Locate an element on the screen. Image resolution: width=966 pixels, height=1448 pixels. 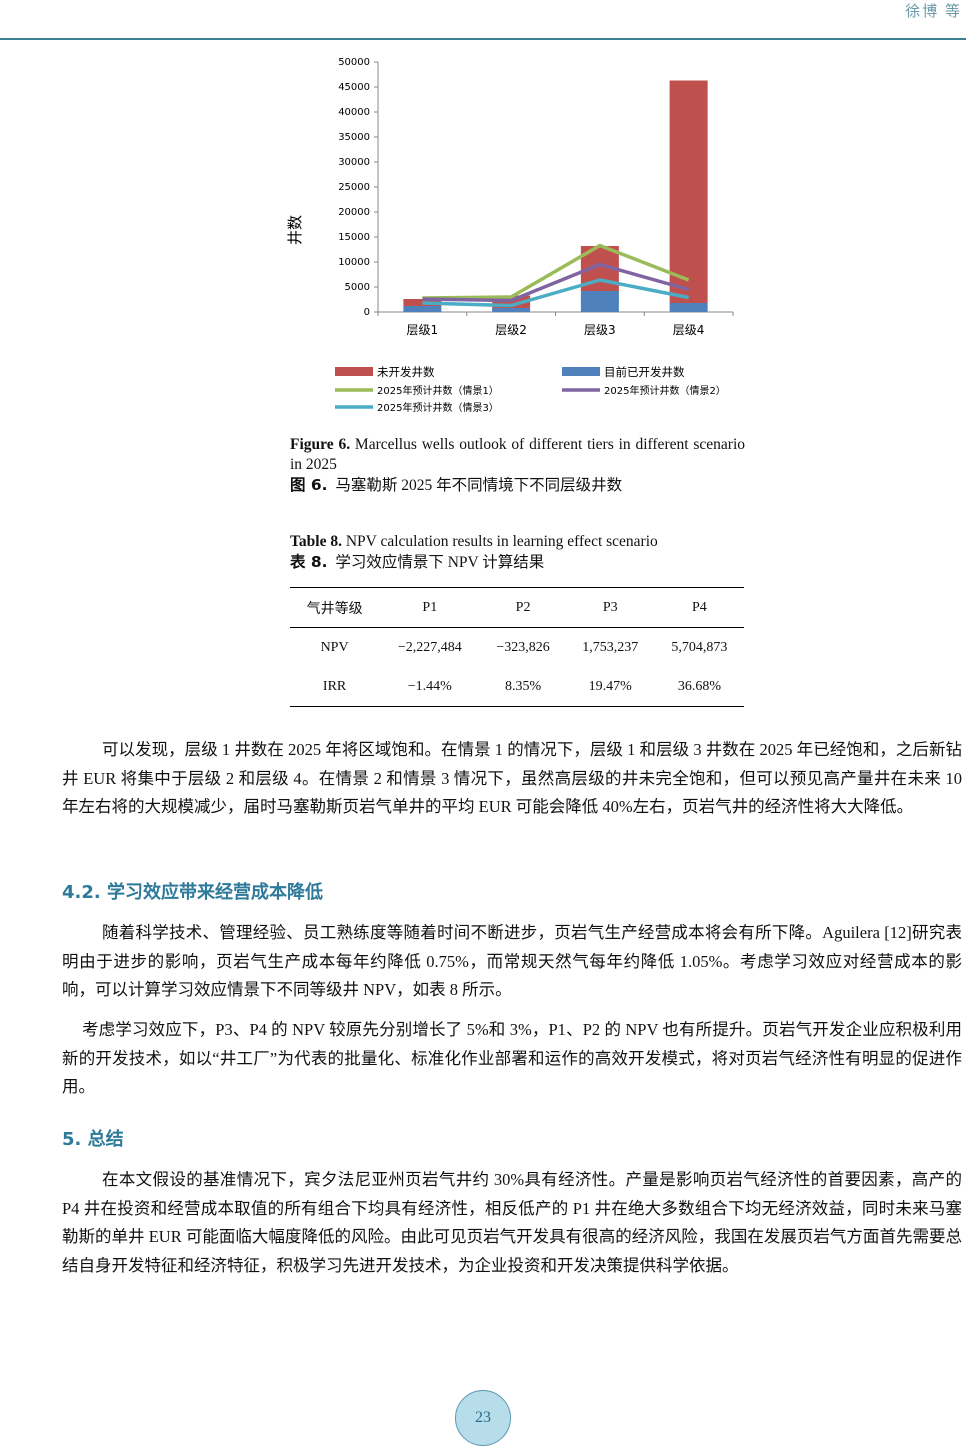
col-header: P2 is located at coordinates (523, 607).